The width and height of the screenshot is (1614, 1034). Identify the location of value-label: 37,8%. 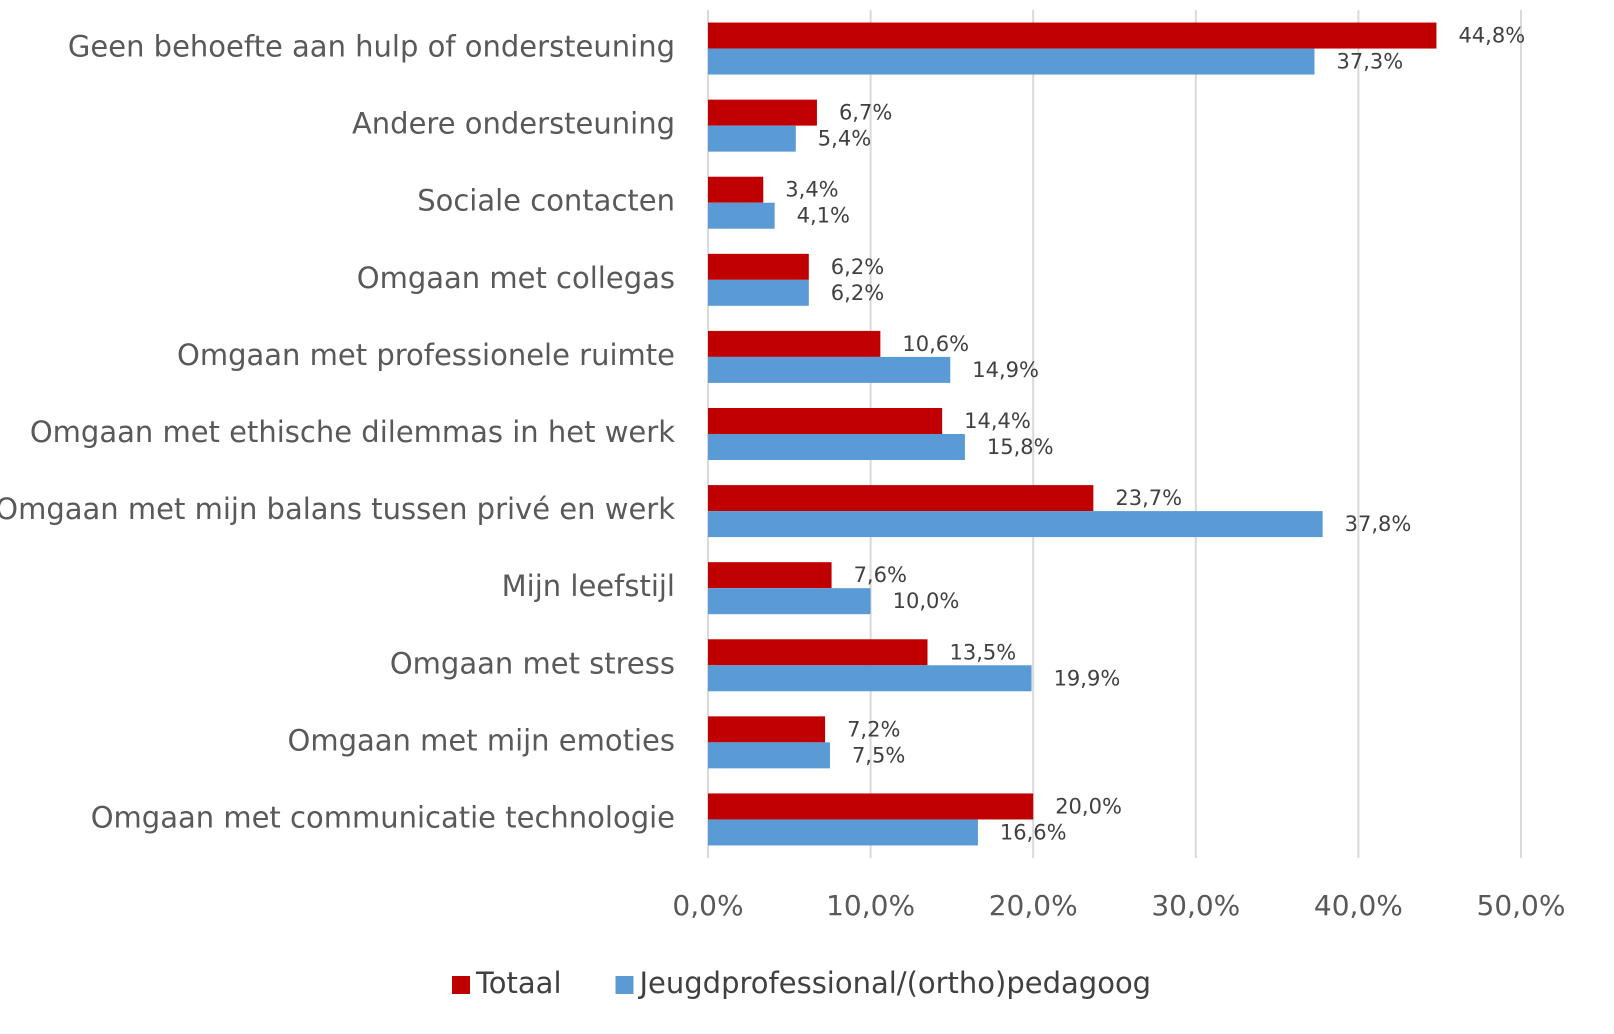
(1378, 524).